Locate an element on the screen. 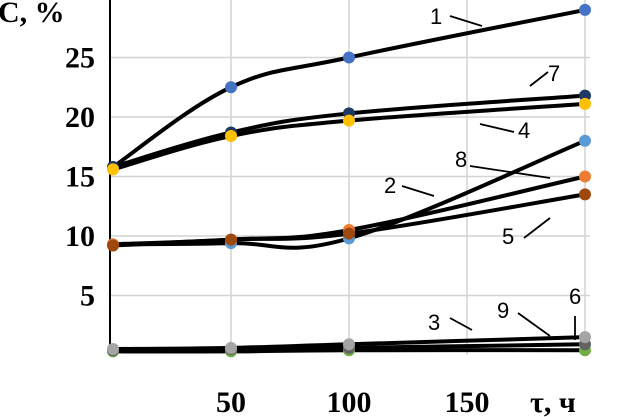 This screenshot has height=417, width=625. x-tick-label: 100 is located at coordinates (349, 401).